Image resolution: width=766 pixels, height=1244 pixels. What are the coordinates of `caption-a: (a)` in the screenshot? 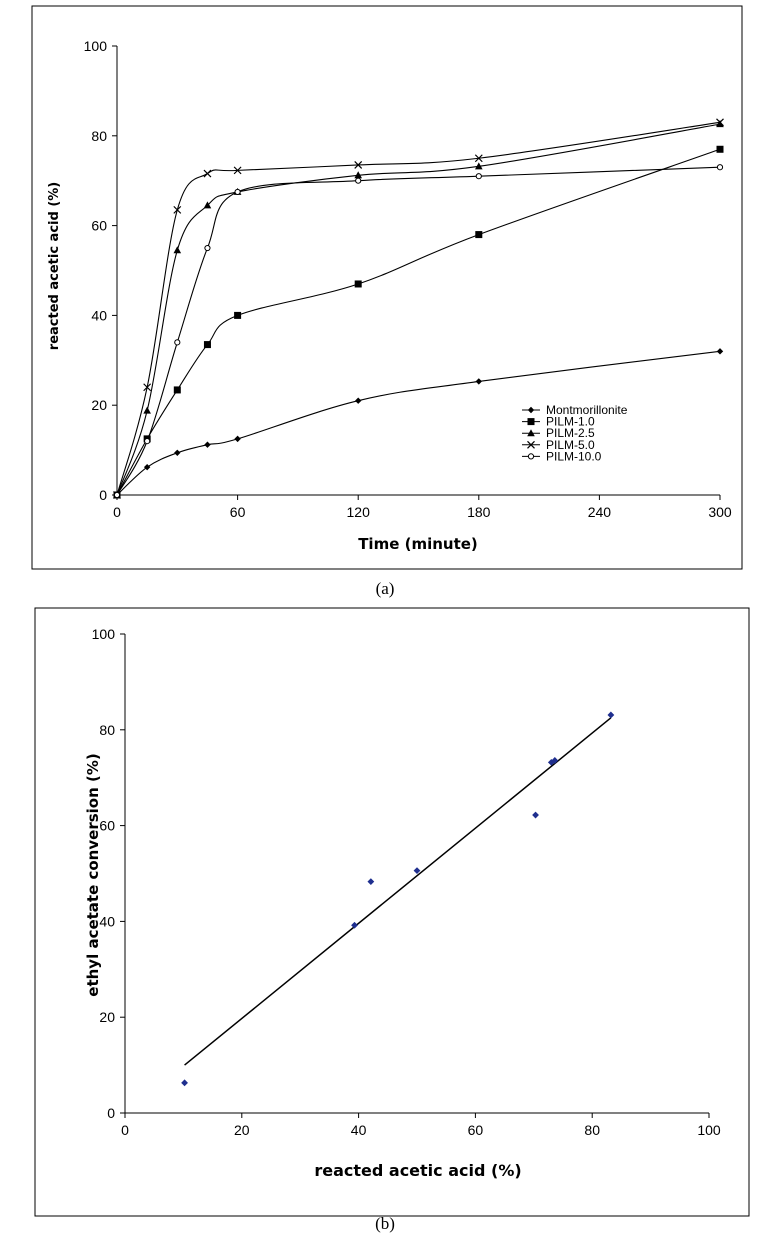 It's located at (385, 588).